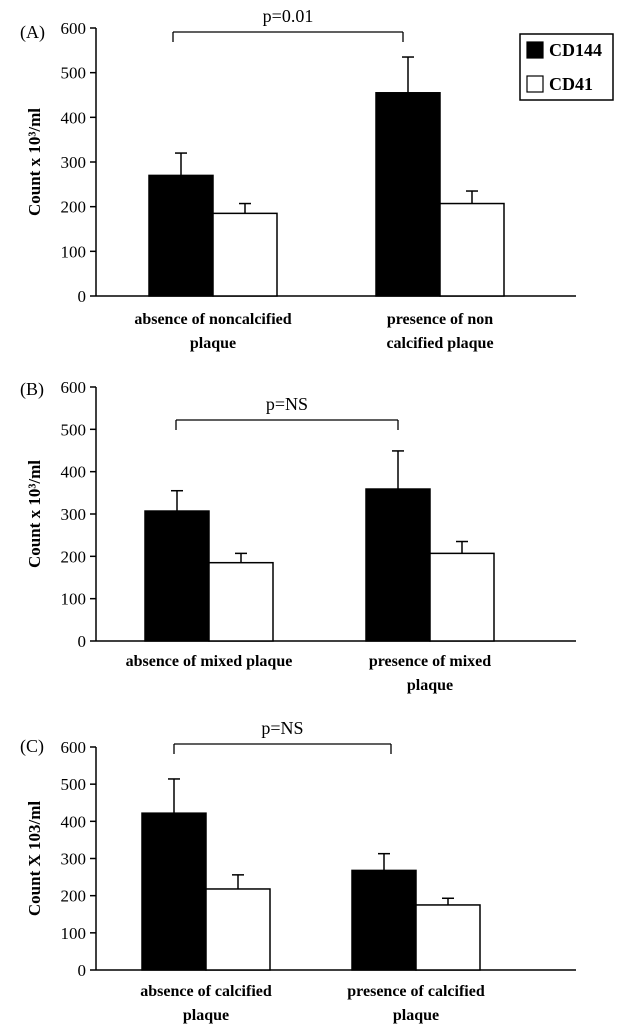  I want to click on panel-label: (C), so click(32, 746).